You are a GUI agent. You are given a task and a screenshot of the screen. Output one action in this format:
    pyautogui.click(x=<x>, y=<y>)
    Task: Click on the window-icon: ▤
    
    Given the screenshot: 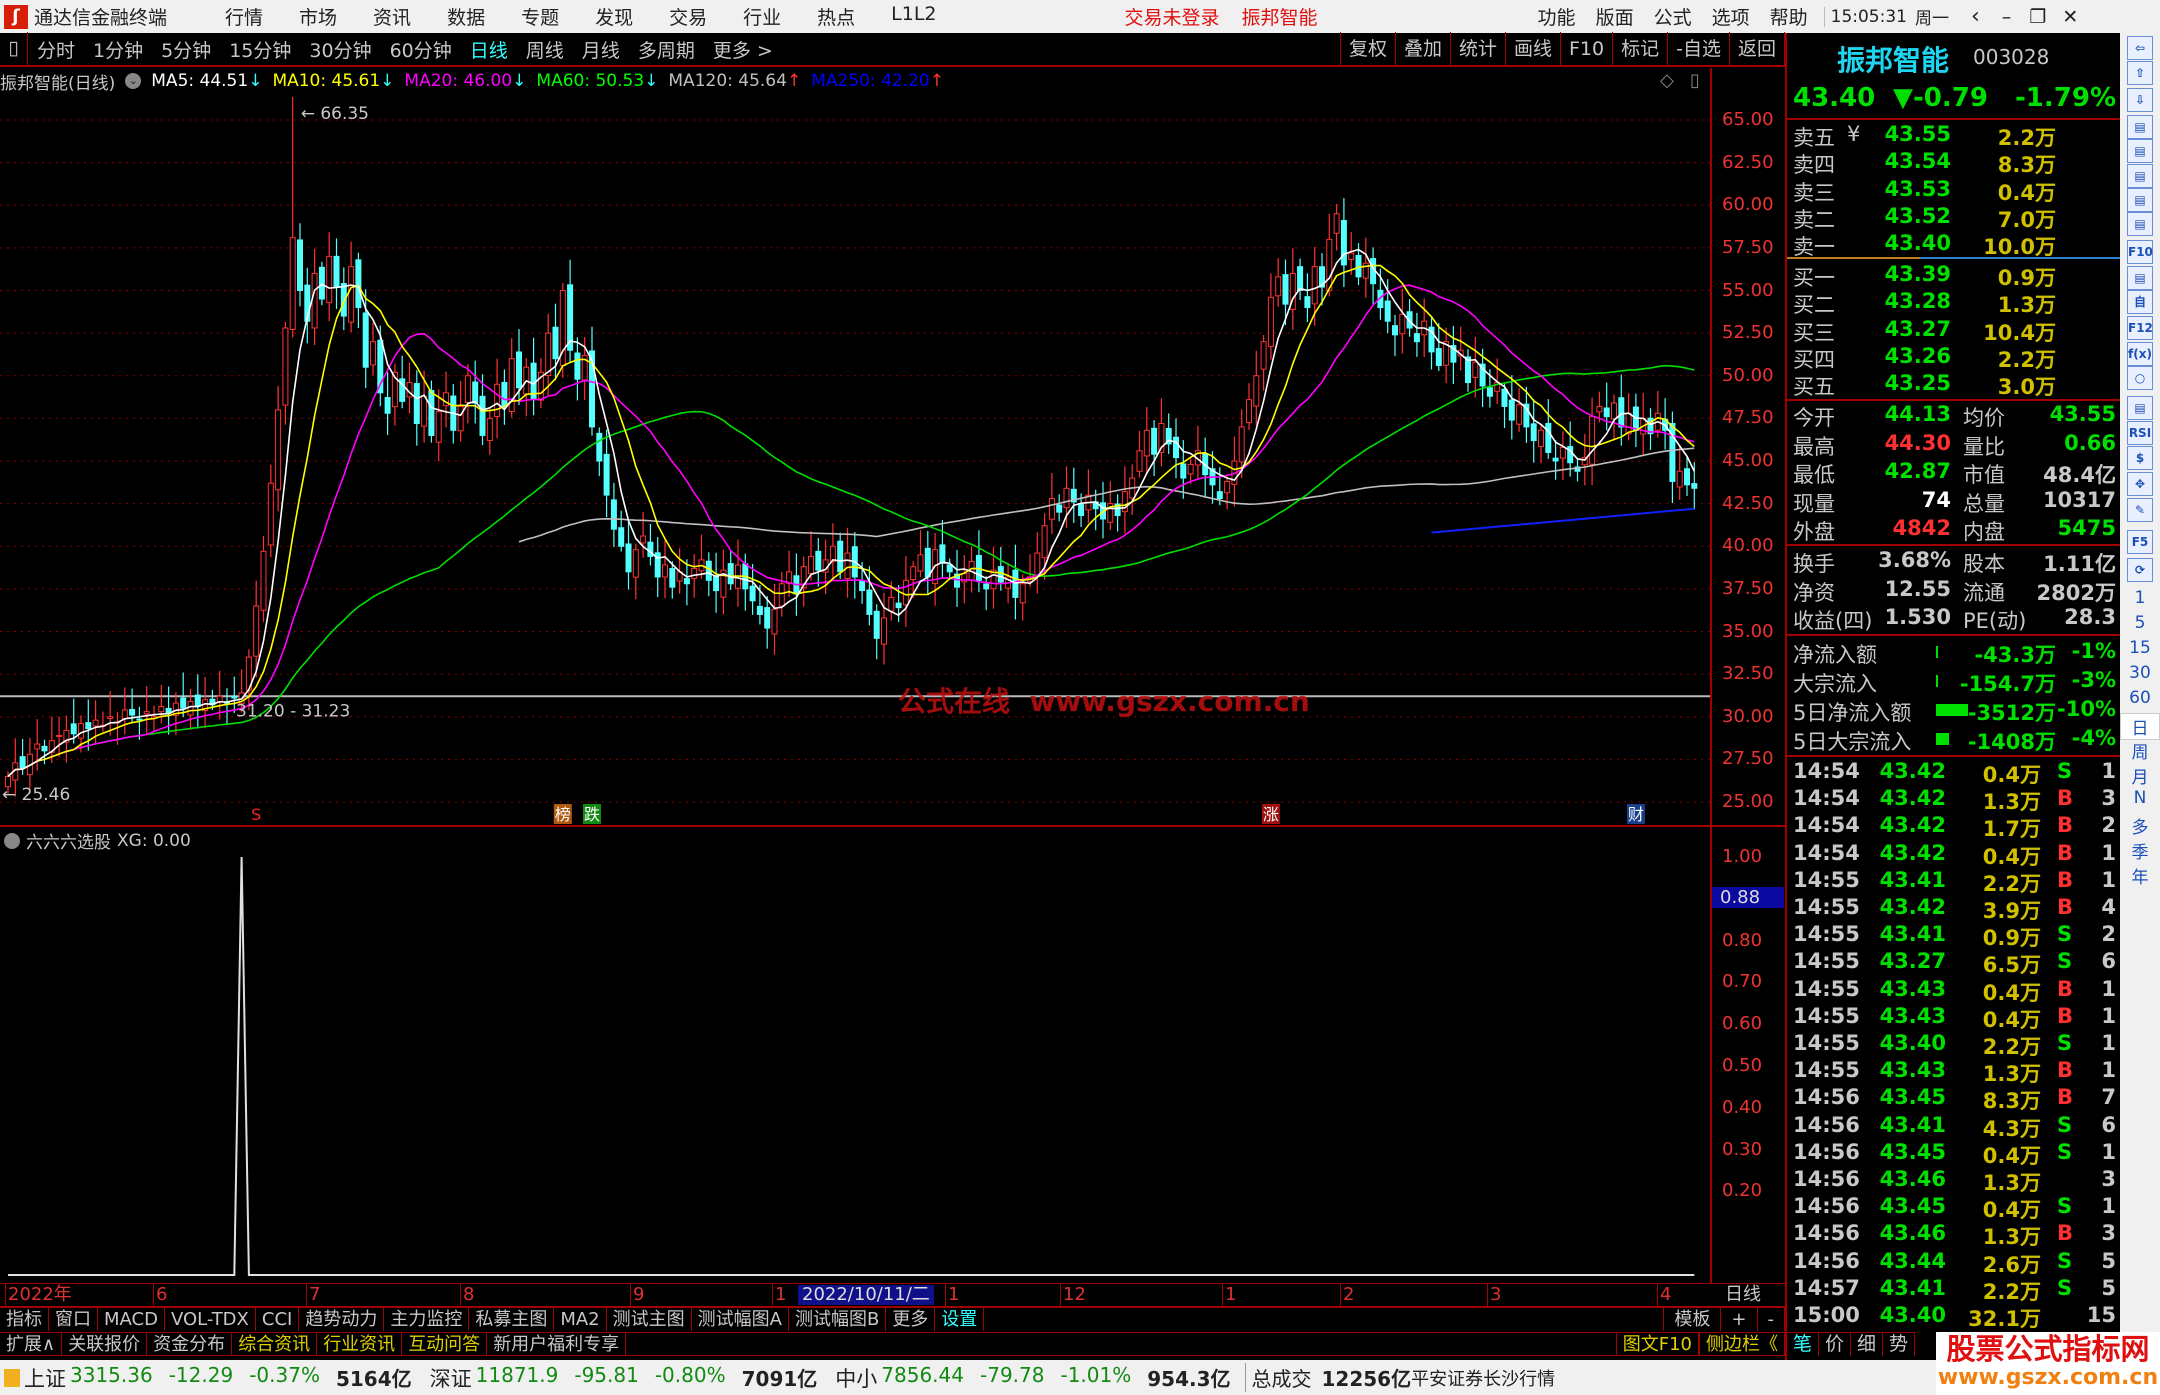 What is the action you would take?
    pyautogui.click(x=2140, y=224)
    